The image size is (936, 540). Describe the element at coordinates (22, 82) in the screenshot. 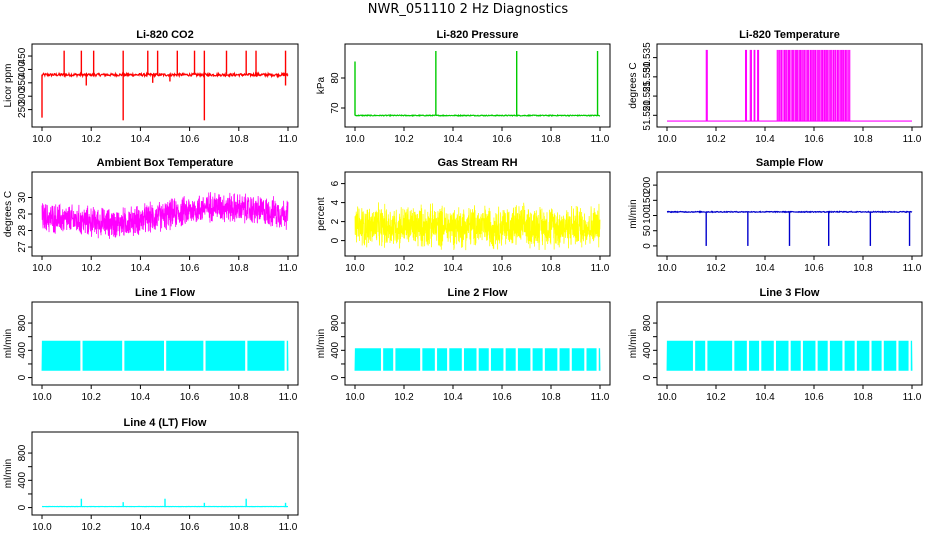

I see `y-tick-label: 350` at that location.